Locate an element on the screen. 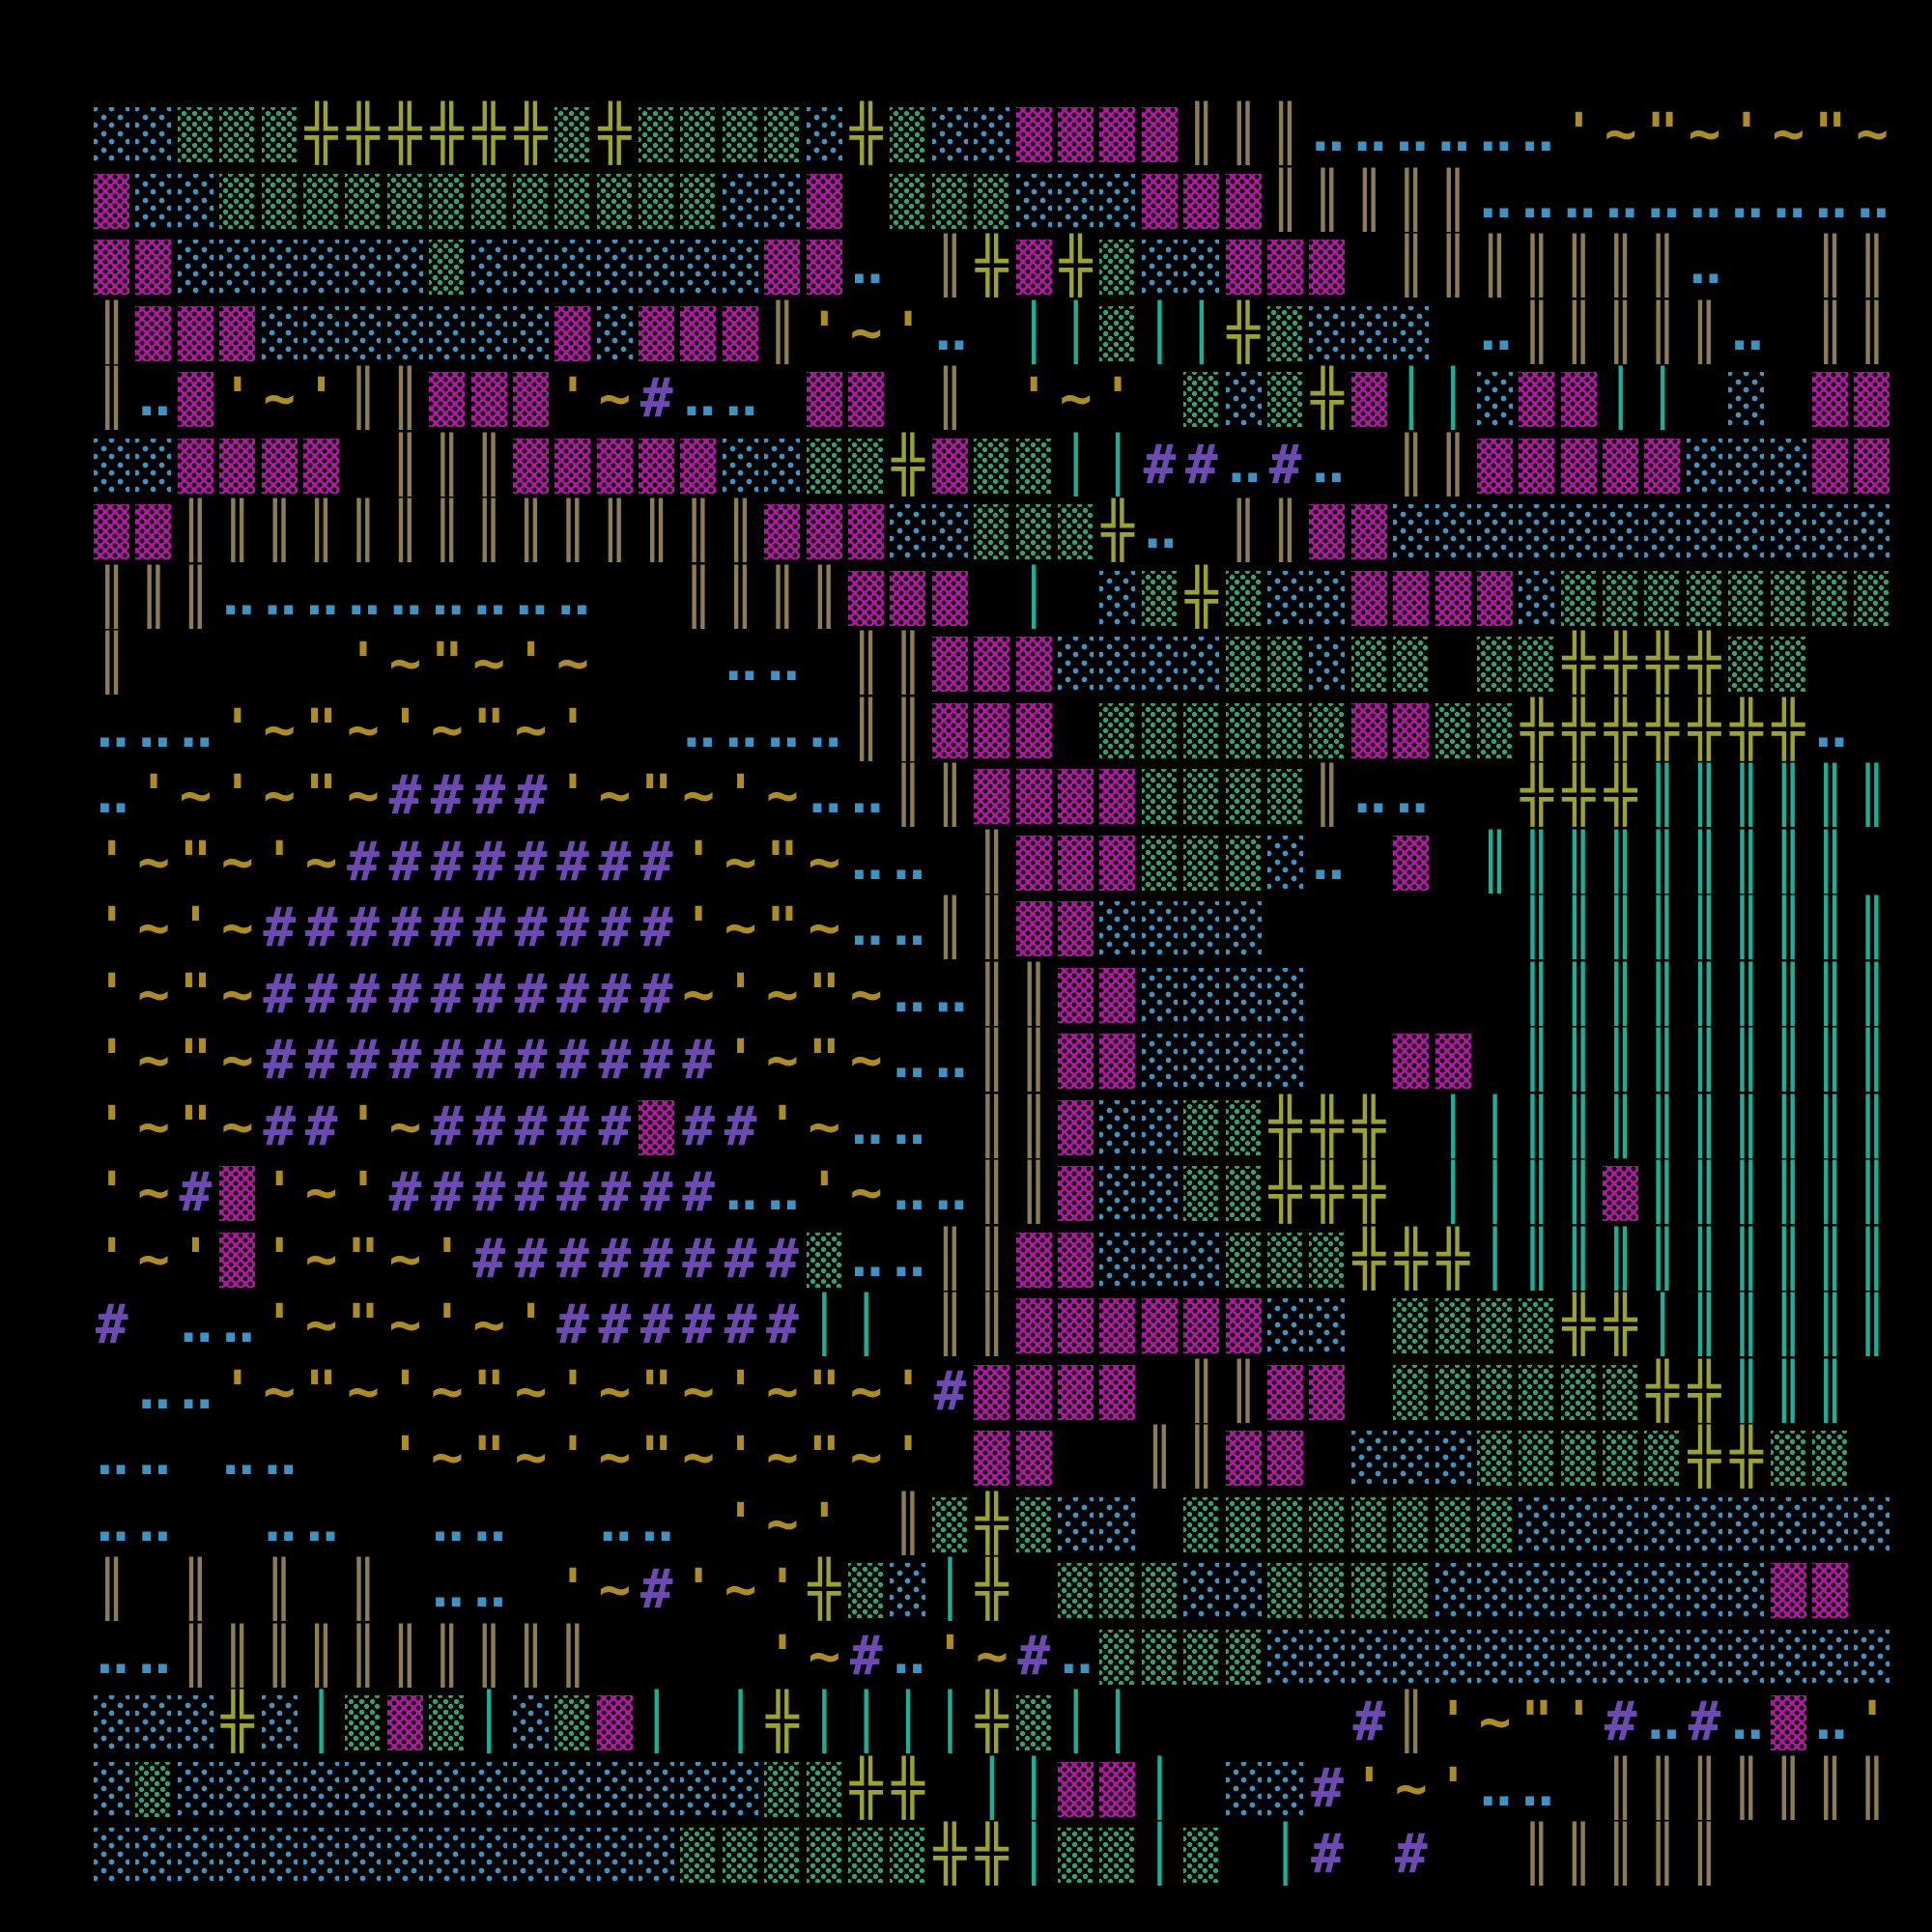 The width and height of the screenshot is (1932, 1932). map-cell: │ is located at coordinates (489, 1723).